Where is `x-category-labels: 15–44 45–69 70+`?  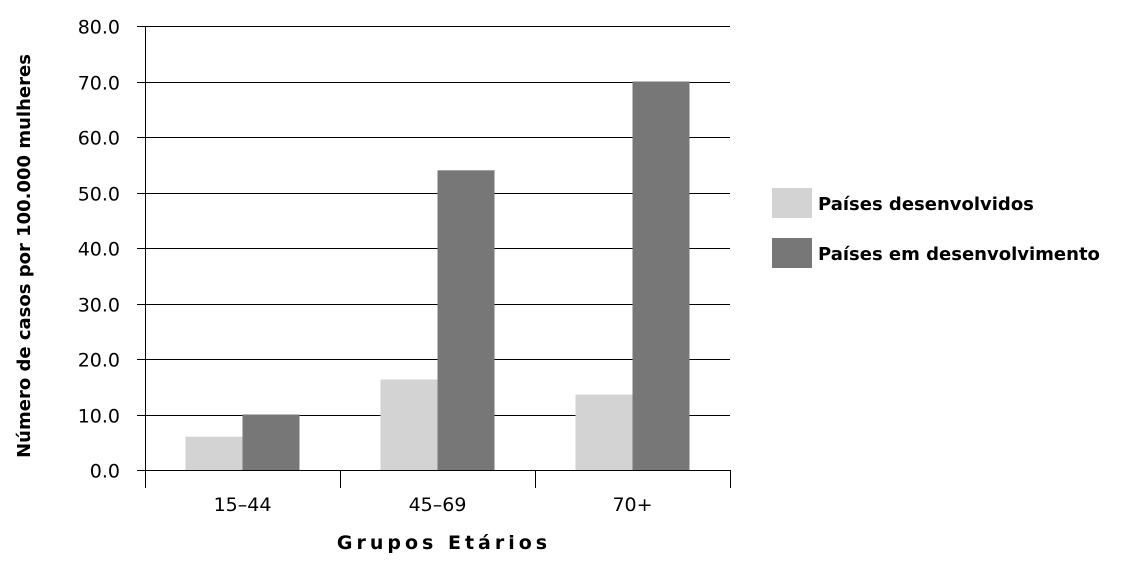 x-category-labels: 15–44 45–69 70+ is located at coordinates (433, 505).